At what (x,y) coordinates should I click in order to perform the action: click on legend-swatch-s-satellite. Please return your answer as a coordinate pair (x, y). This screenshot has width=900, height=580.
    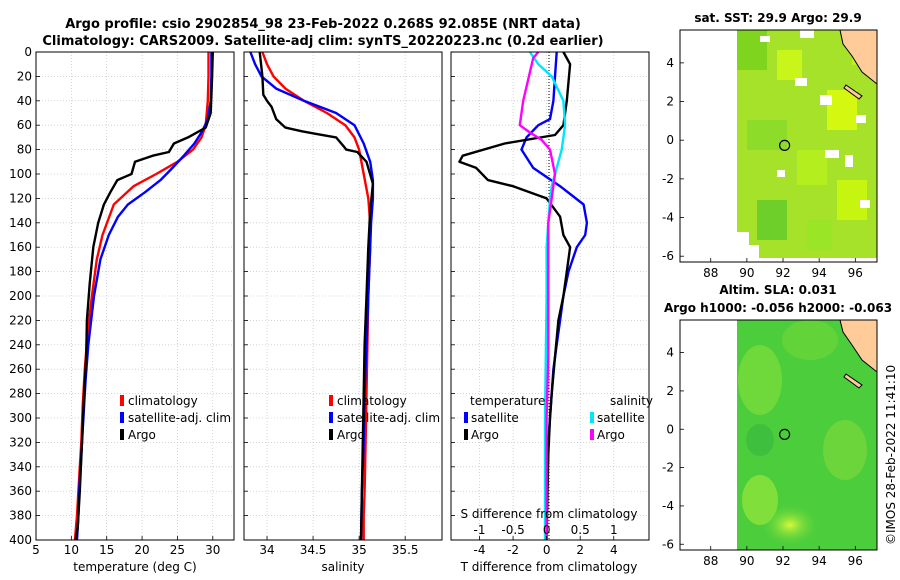
    Looking at the image, I should click on (592, 417).